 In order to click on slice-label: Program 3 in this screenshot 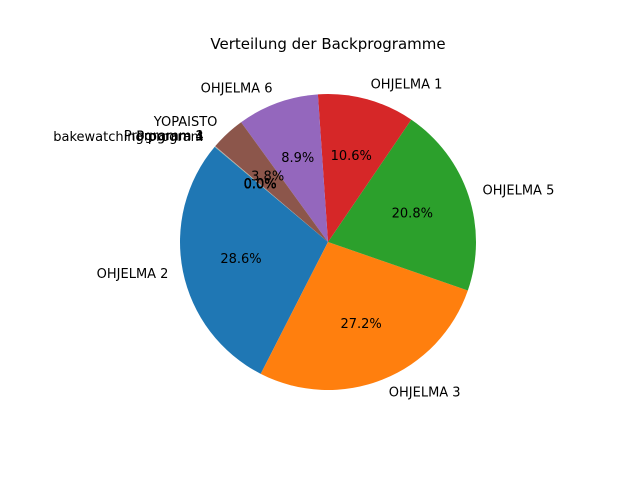, I will do `click(169, 137)`.